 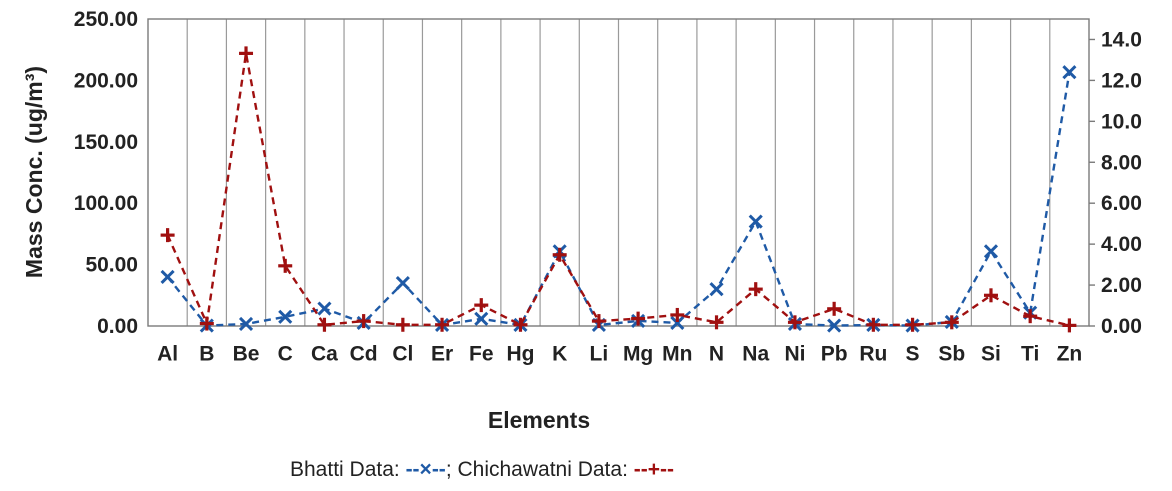 I want to click on x-tick-label: Ca, so click(x=324, y=353).